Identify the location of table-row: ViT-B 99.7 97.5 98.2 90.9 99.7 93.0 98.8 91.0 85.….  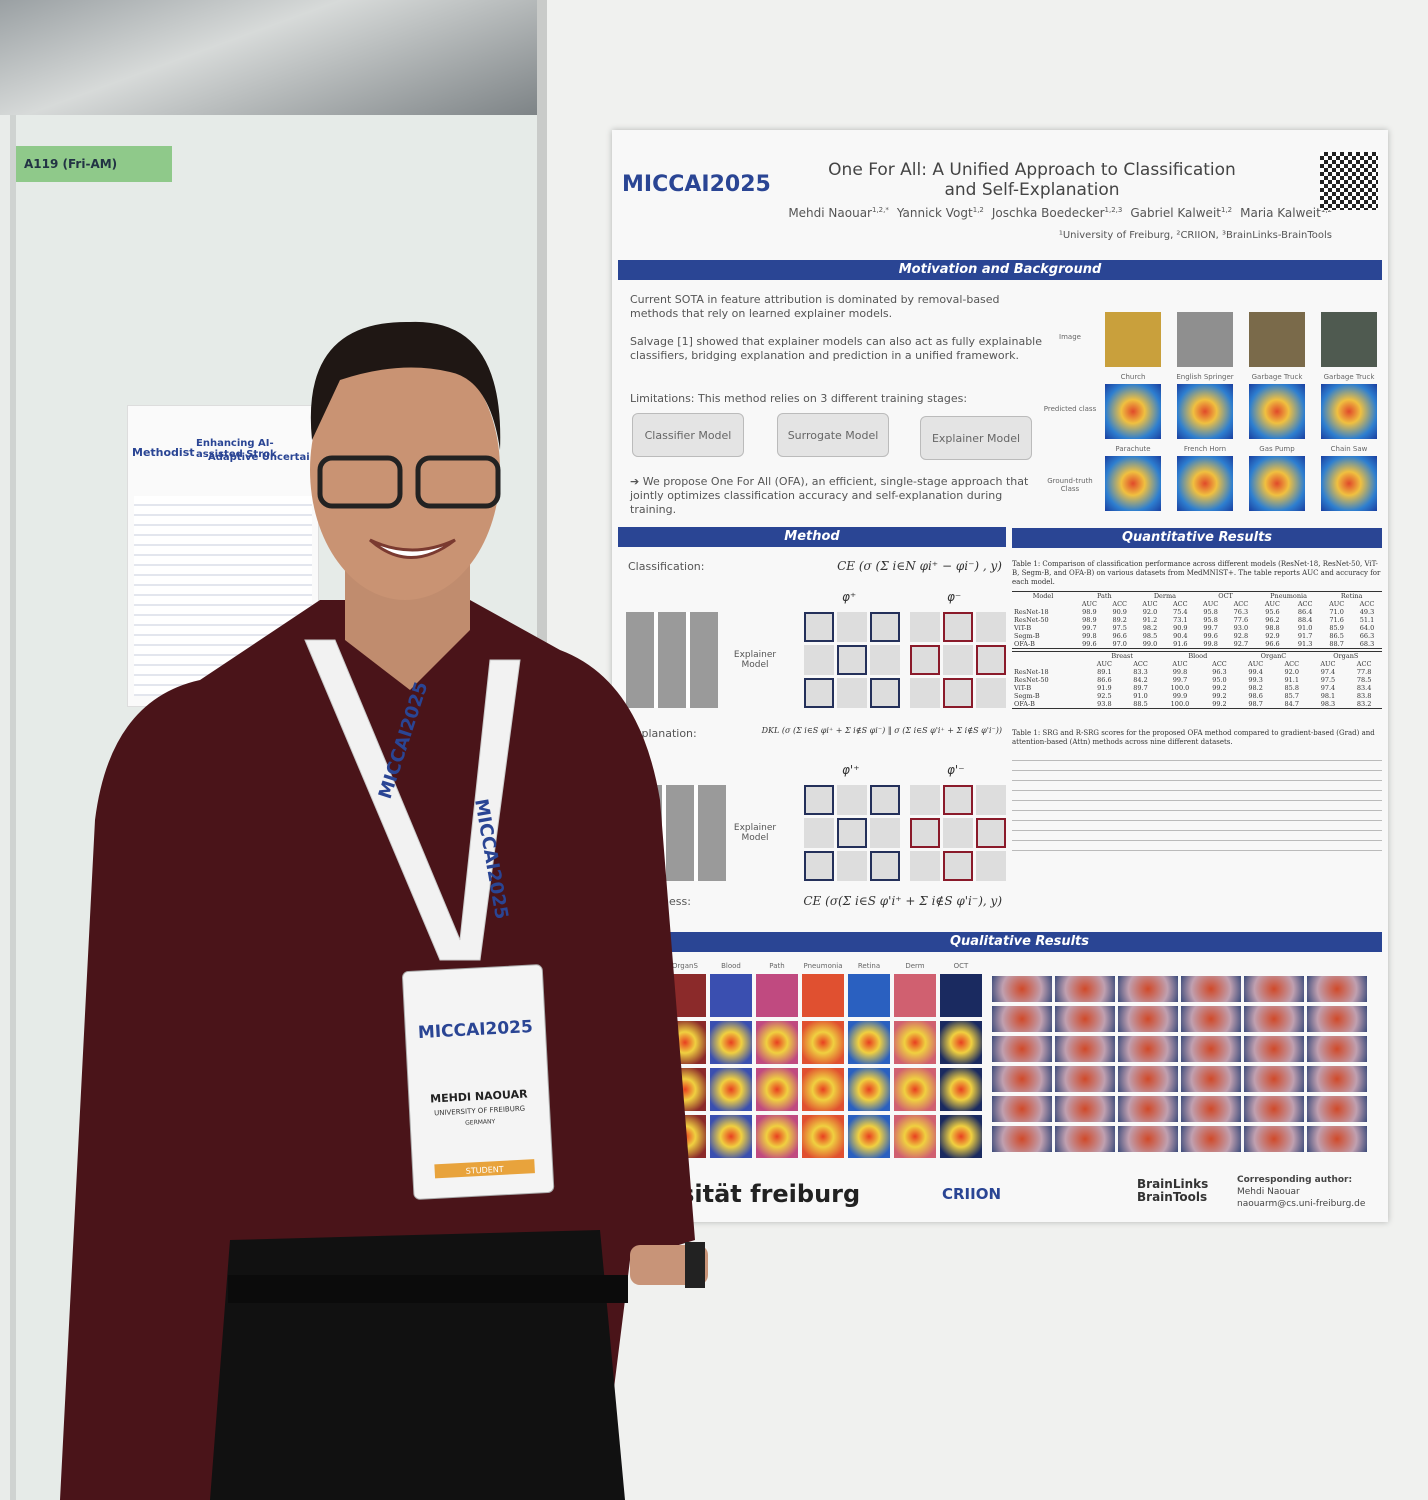
(1197, 628).